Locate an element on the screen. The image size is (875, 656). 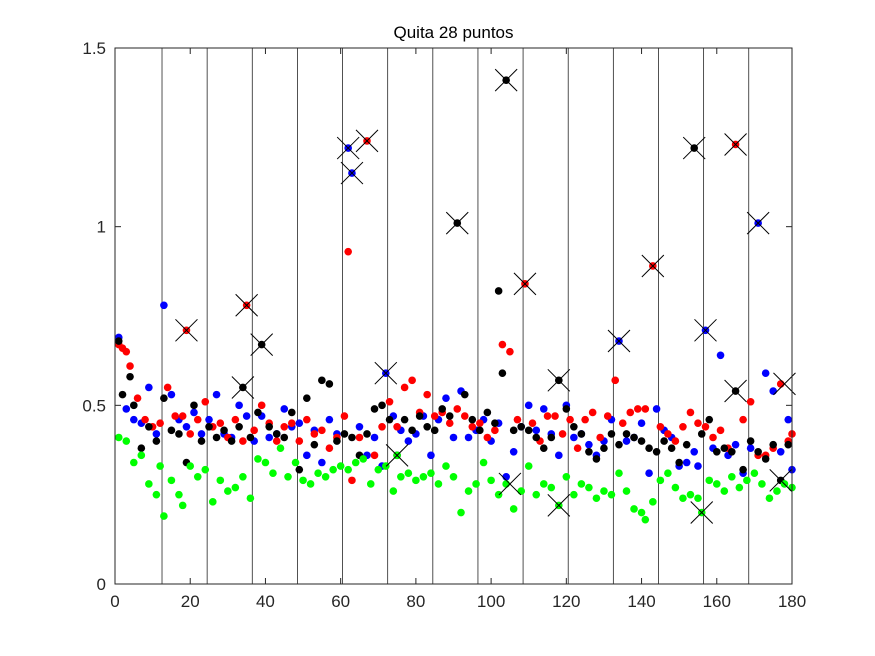
y-tick-label: 1 is located at coordinates (101, 227).